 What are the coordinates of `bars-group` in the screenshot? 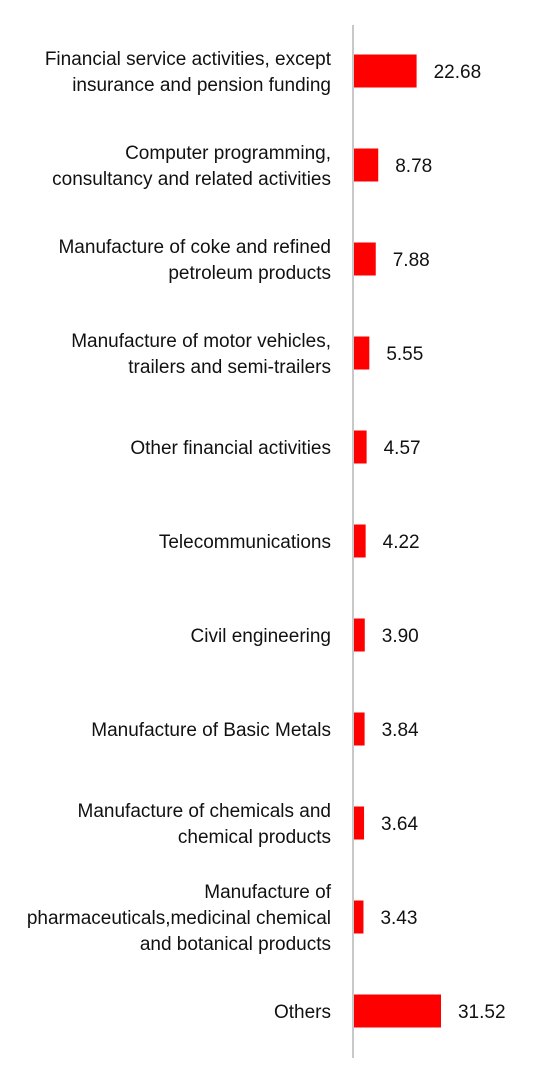 It's located at (397, 541).